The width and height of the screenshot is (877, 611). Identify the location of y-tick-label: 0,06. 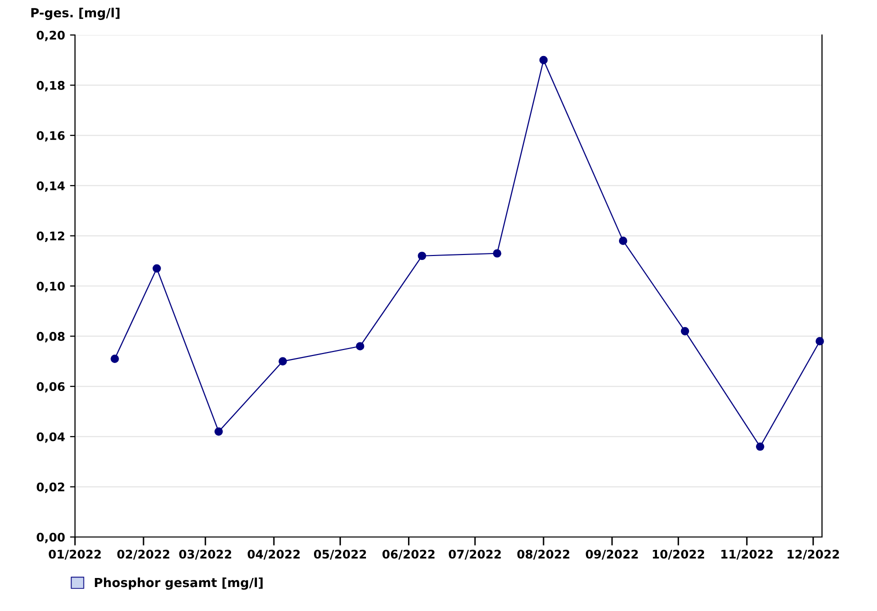
(50, 387).